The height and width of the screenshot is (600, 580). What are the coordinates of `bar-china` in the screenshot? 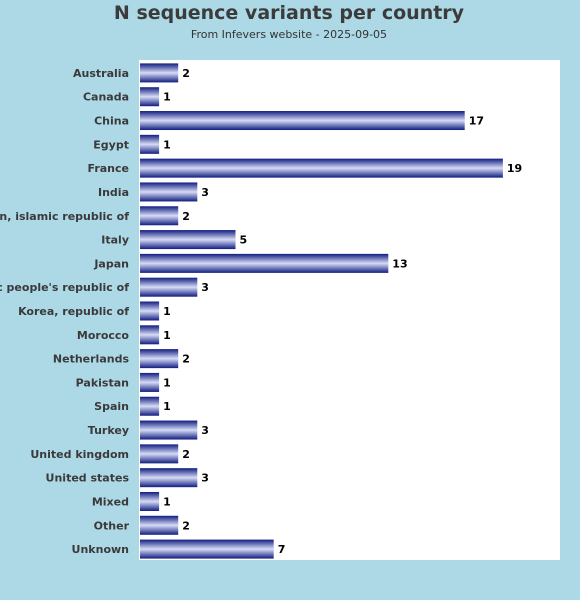 It's located at (302, 121).